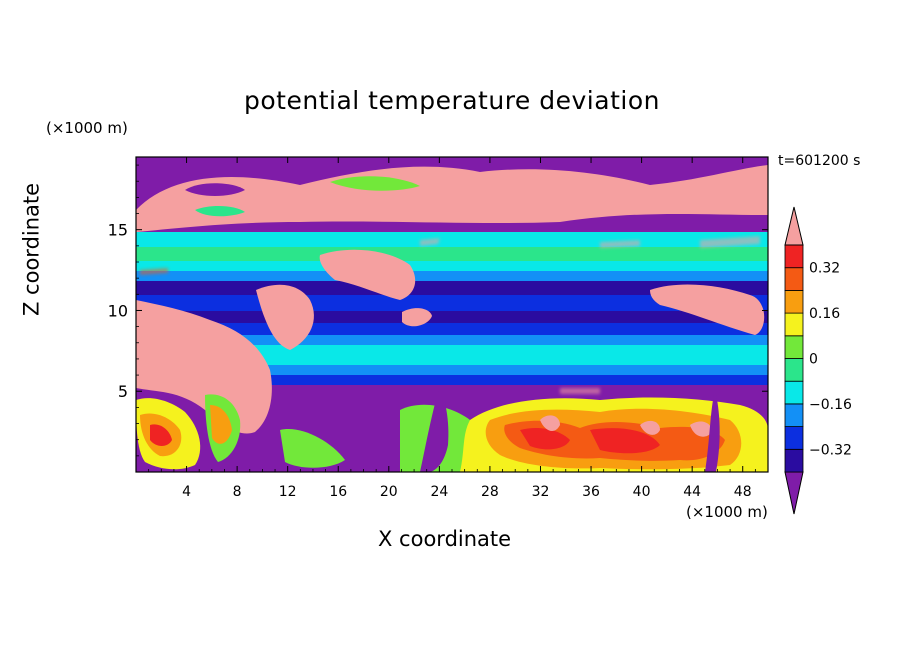 The width and height of the screenshot is (904, 654). I want to click on chart-title: potential temperature deviation, so click(452, 100).